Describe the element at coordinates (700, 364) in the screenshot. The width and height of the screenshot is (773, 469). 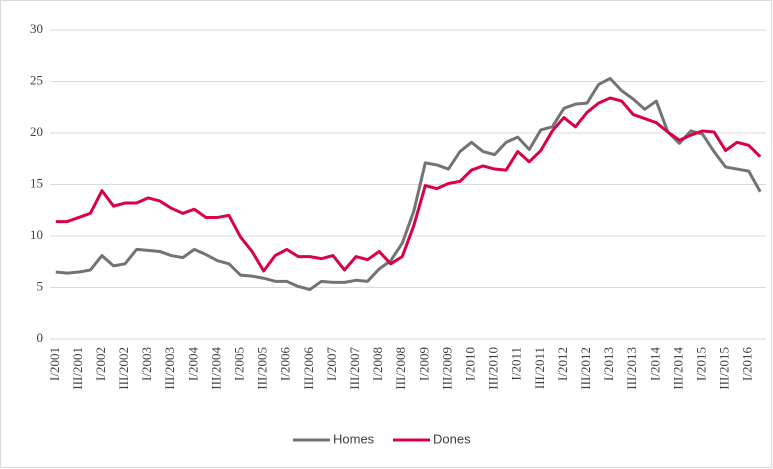
I see `x-tick-label: I/2015` at that location.